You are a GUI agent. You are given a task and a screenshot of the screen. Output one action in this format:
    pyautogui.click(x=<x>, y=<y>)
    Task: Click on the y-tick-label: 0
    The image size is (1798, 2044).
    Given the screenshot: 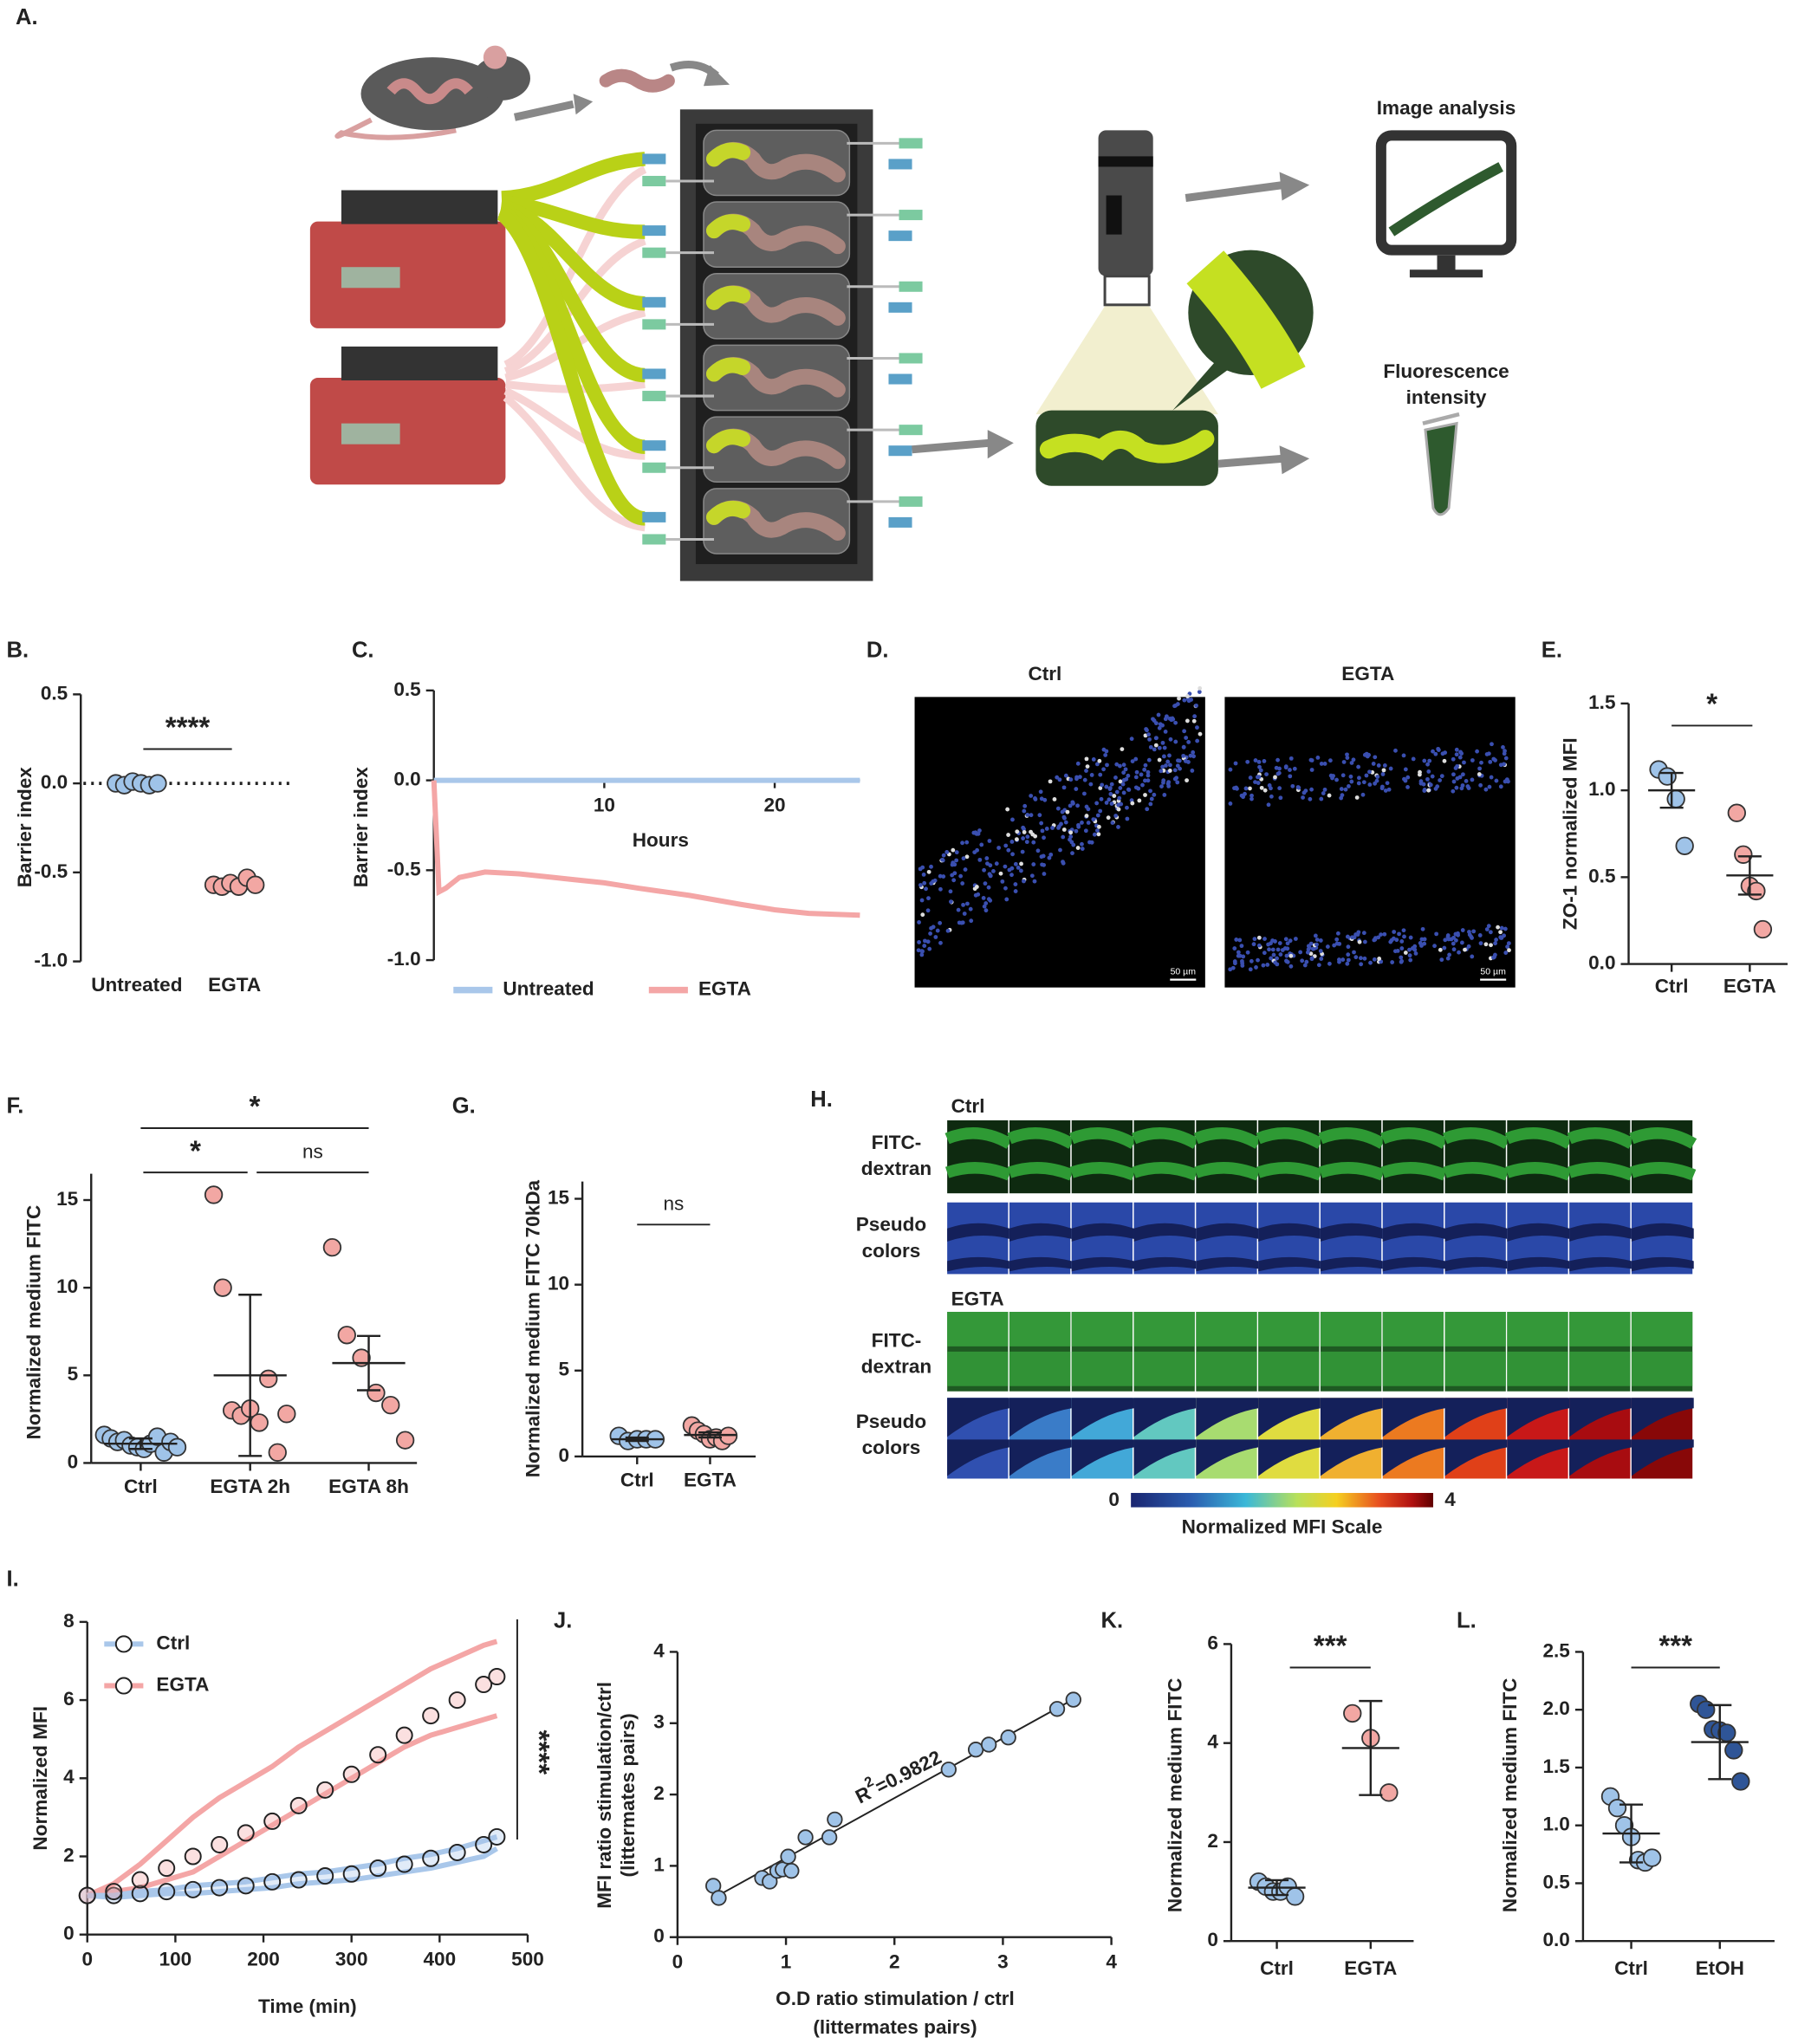 What is the action you would take?
    pyautogui.click(x=69, y=1933)
    